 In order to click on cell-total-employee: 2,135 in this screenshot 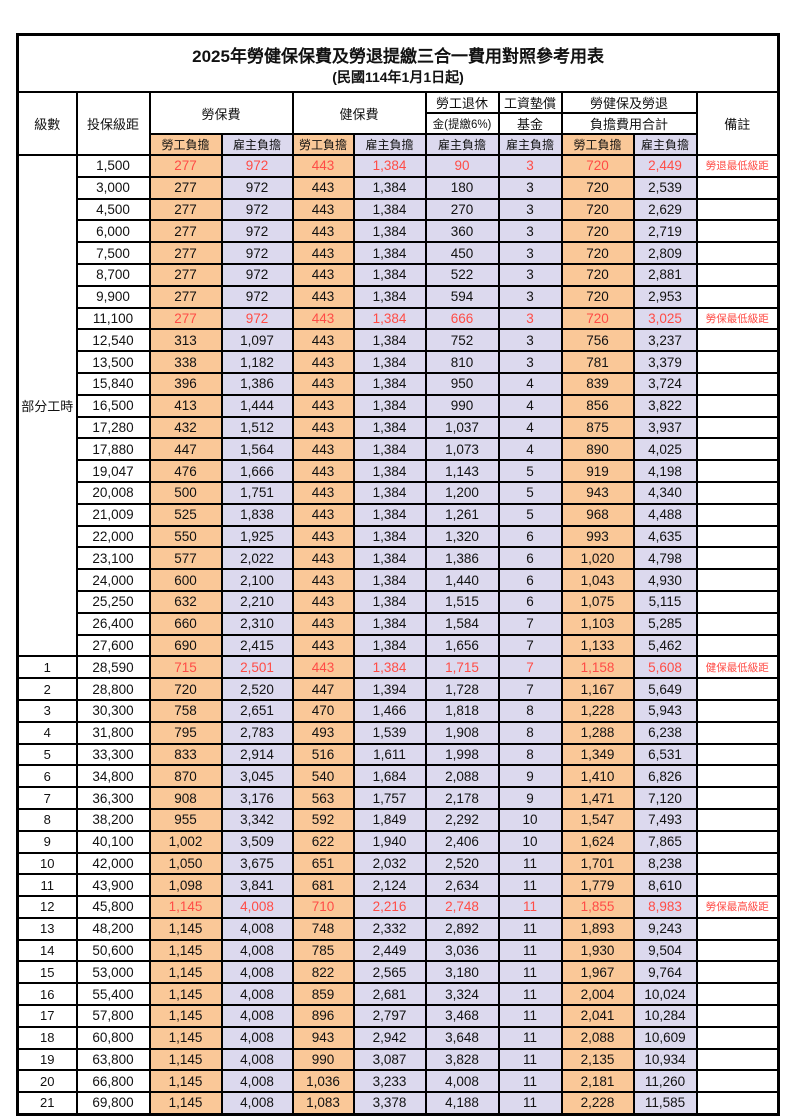, I will do `click(597, 1059)`.